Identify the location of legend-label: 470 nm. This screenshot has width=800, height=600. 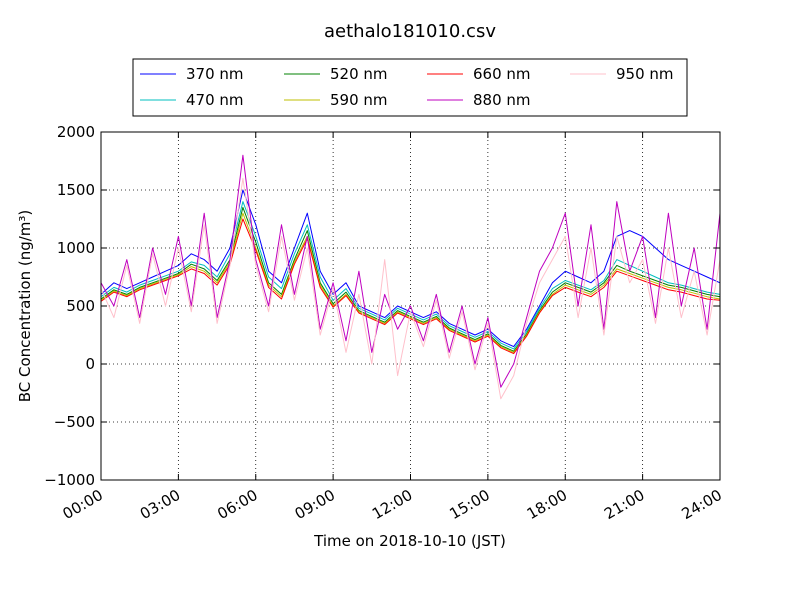
(215, 100).